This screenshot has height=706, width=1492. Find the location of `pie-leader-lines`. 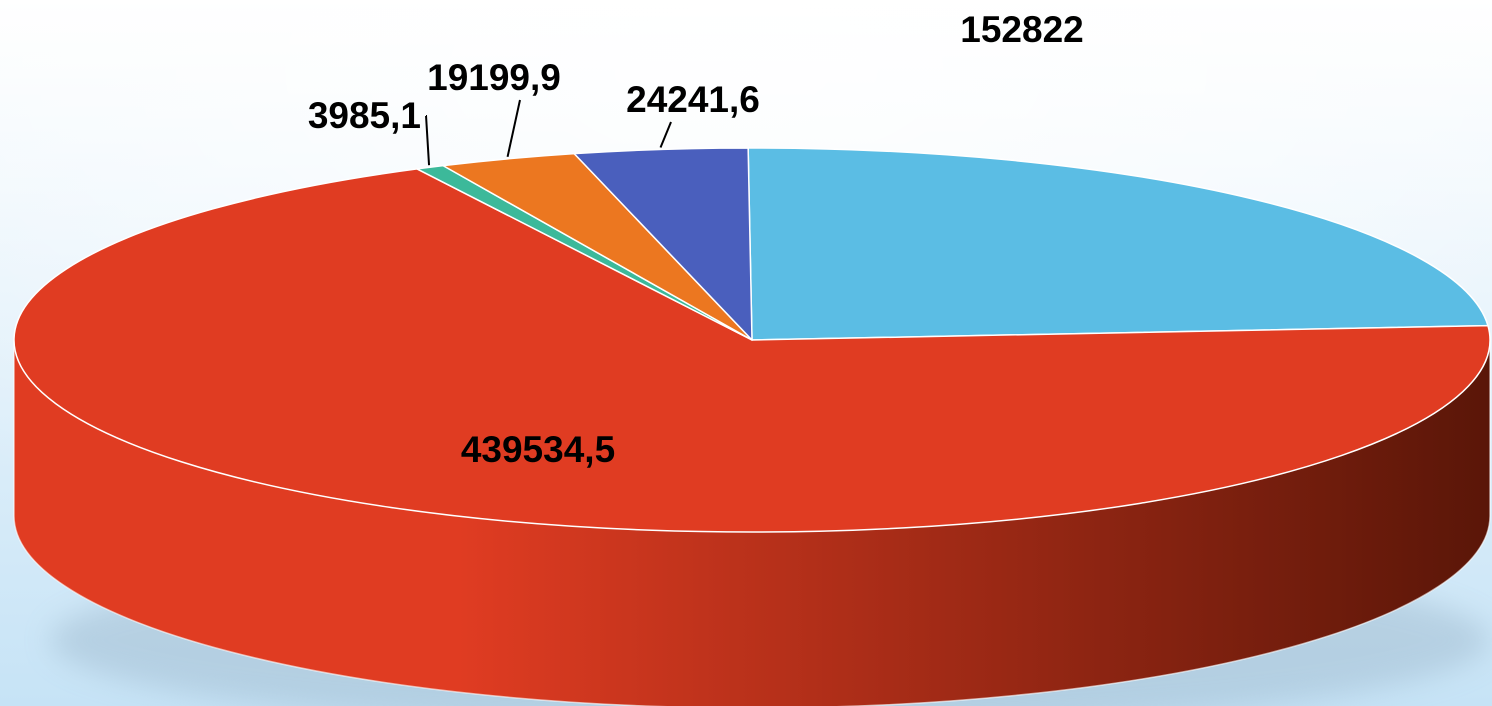

pie-leader-lines is located at coordinates (548, 132).